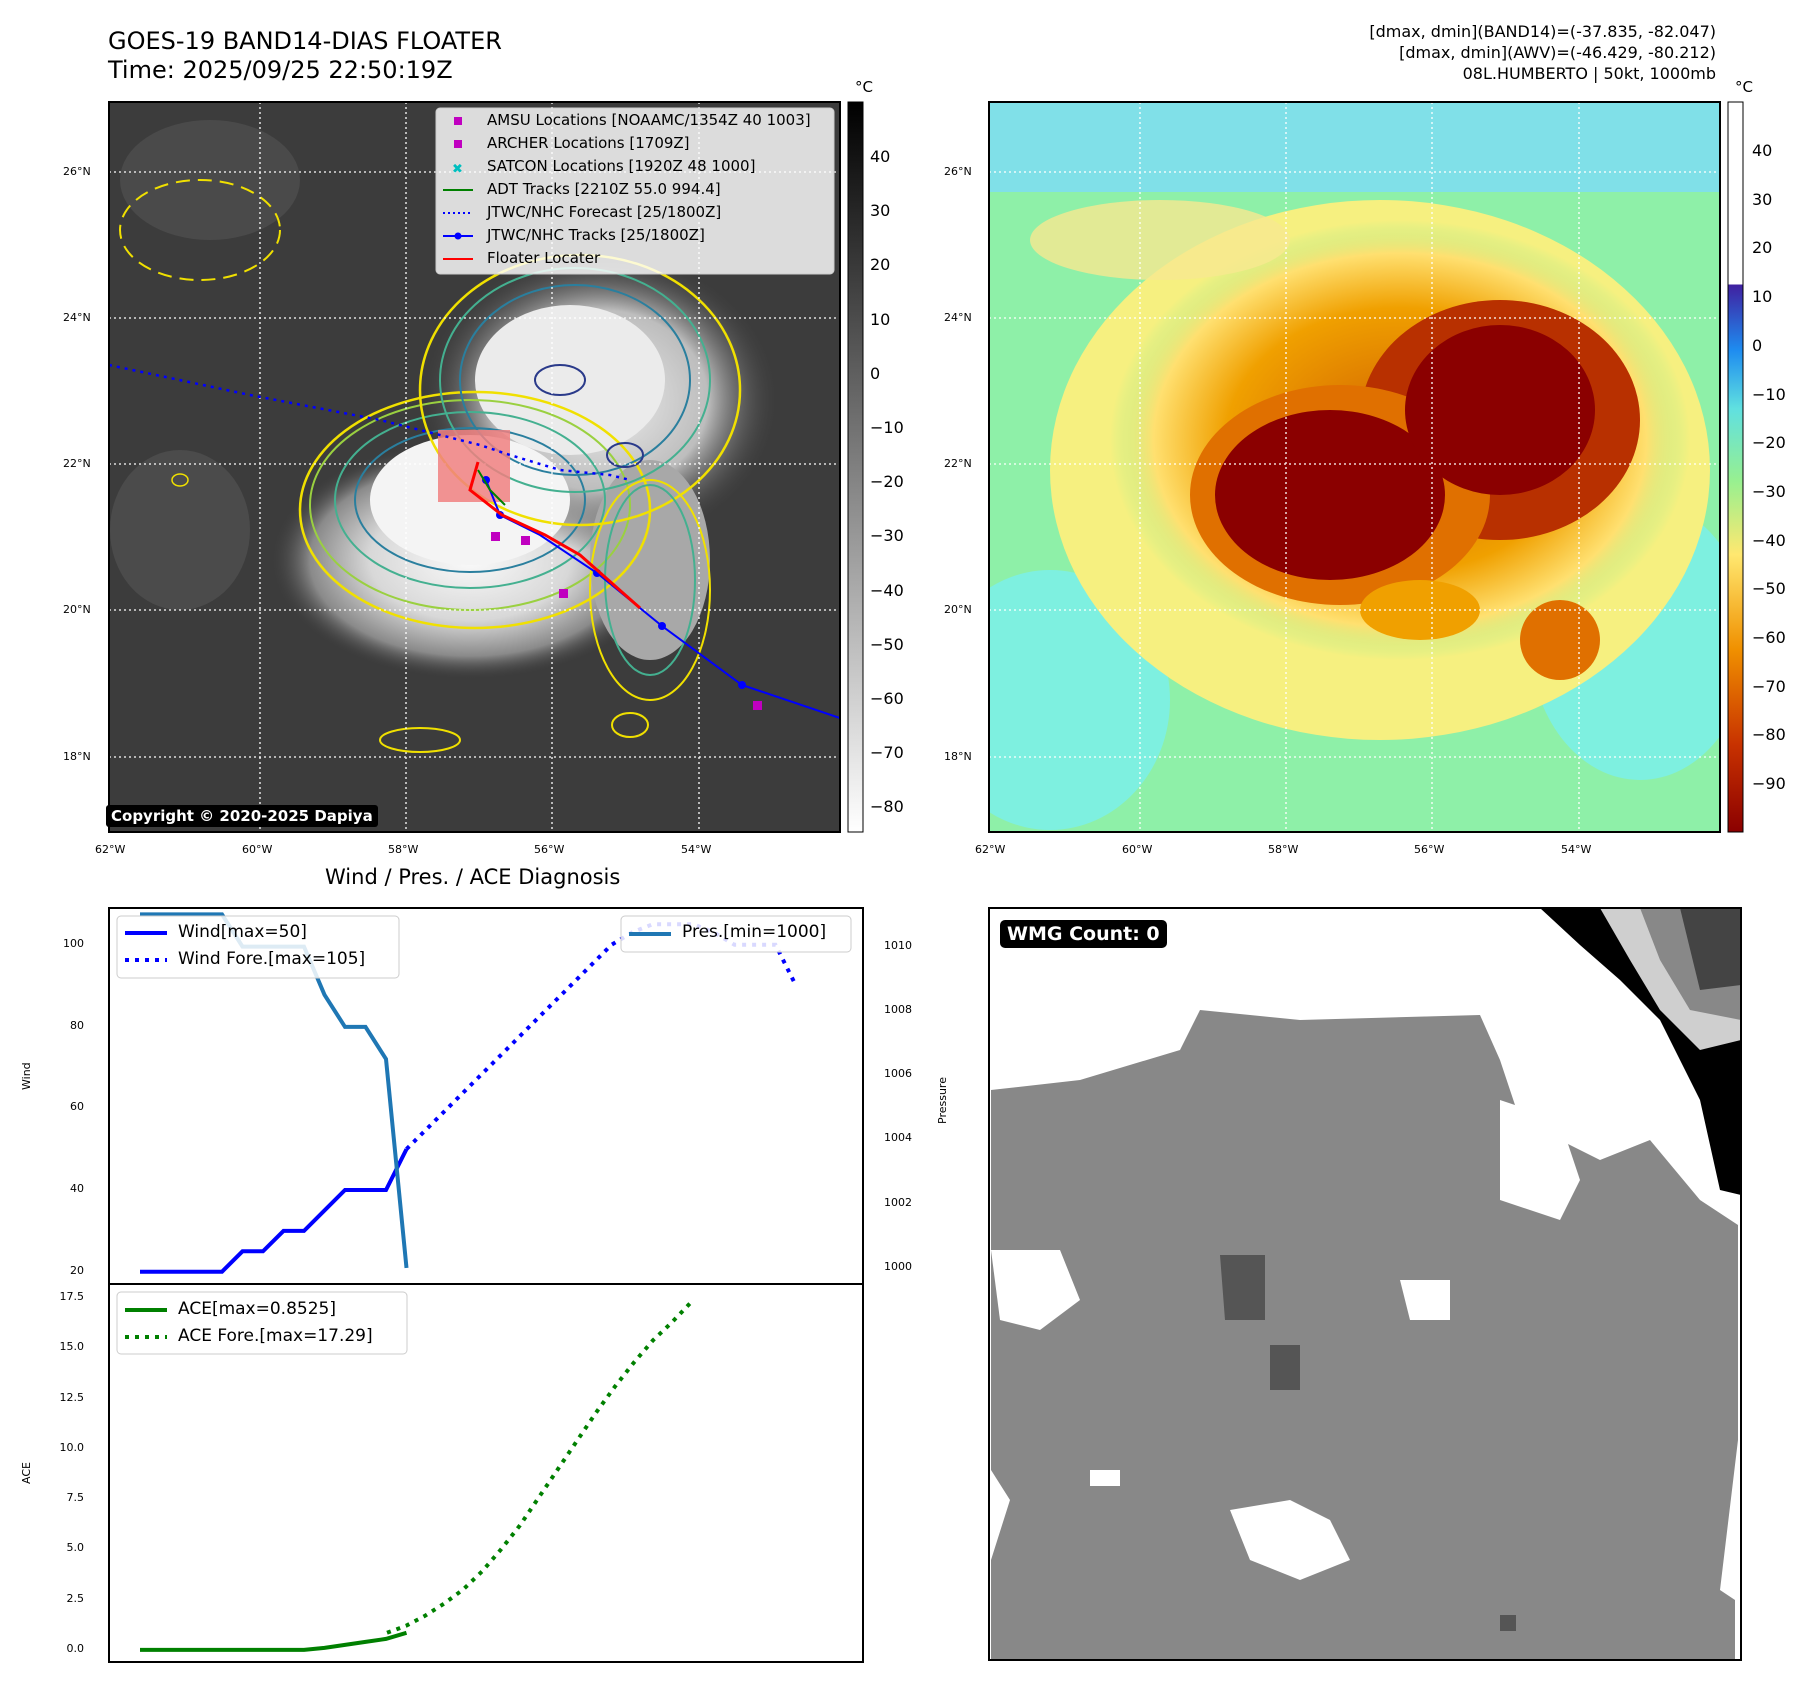  I want to click on pressure-axis-label: Pressure, so click(942, 1100).